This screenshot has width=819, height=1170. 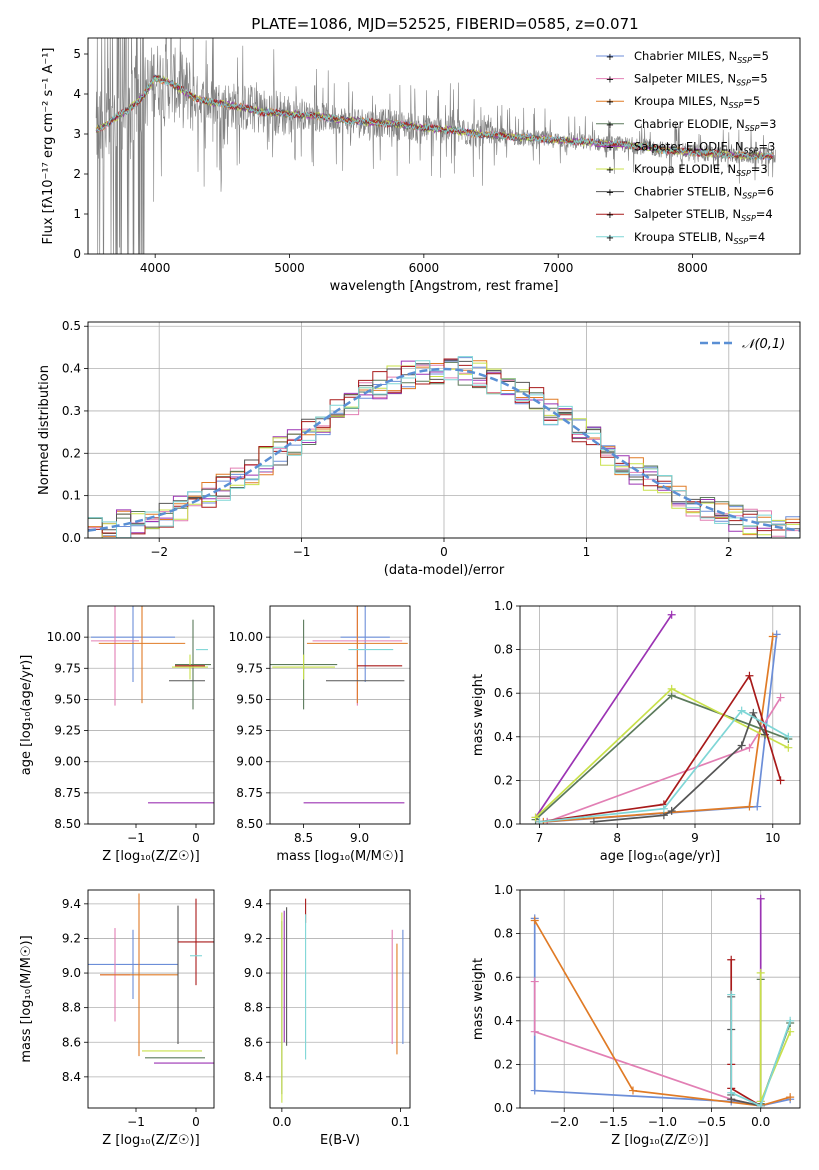 I want to click on y-axis-label: Flux [fλ10⁻¹⁷ erg cm⁻² s⁻¹ A⁻¹], so click(x=48, y=146).